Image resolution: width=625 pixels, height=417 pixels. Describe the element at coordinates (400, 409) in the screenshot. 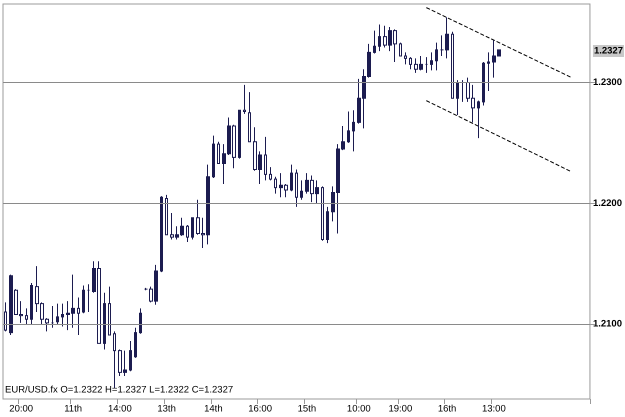

I see `x-tick-label: 19:00` at that location.